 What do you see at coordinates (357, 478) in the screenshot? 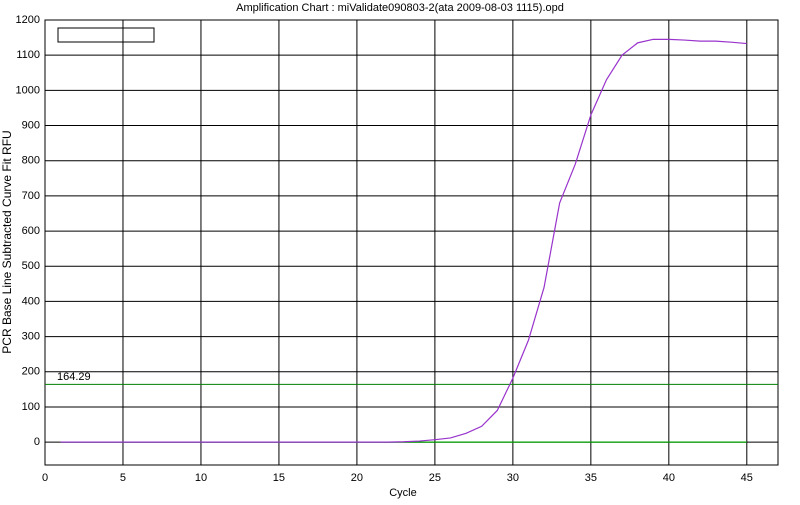
I see `x-tick-label: 20` at bounding box center [357, 478].